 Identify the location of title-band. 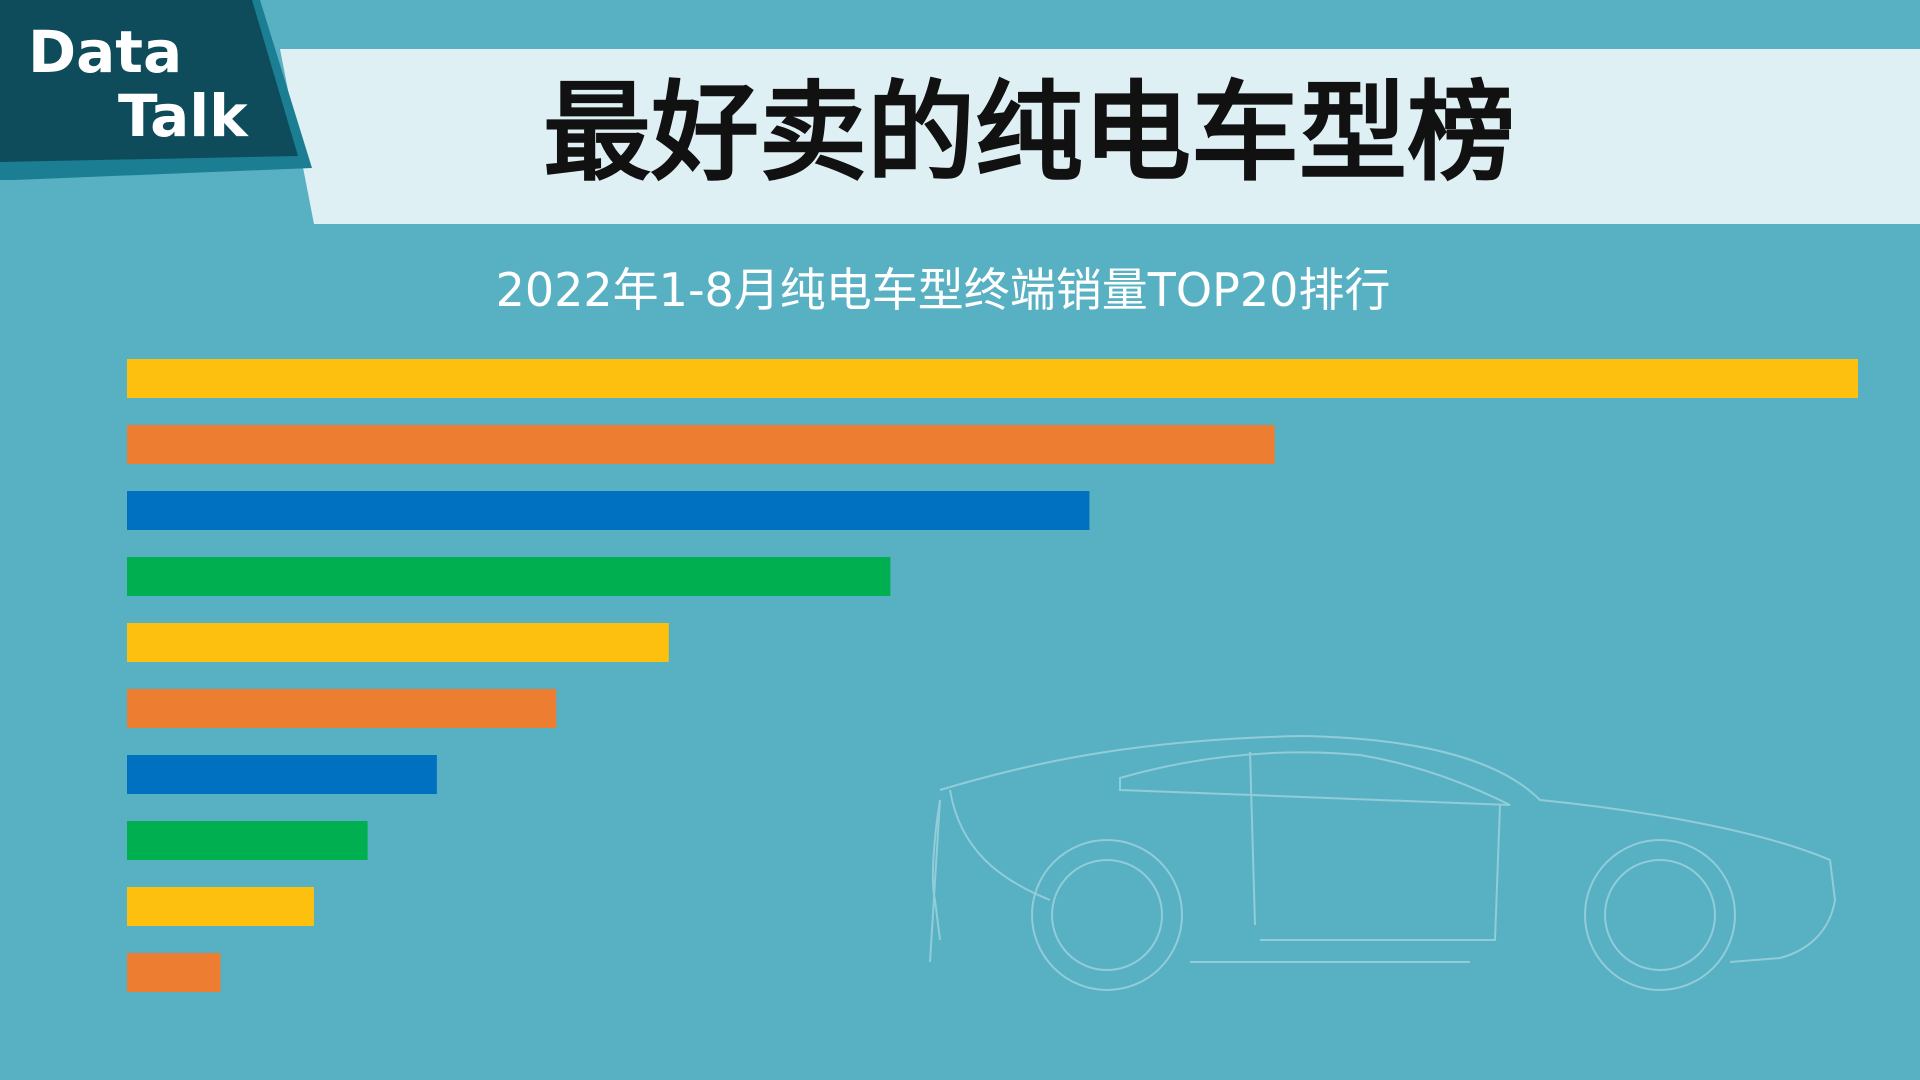
(1100, 136).